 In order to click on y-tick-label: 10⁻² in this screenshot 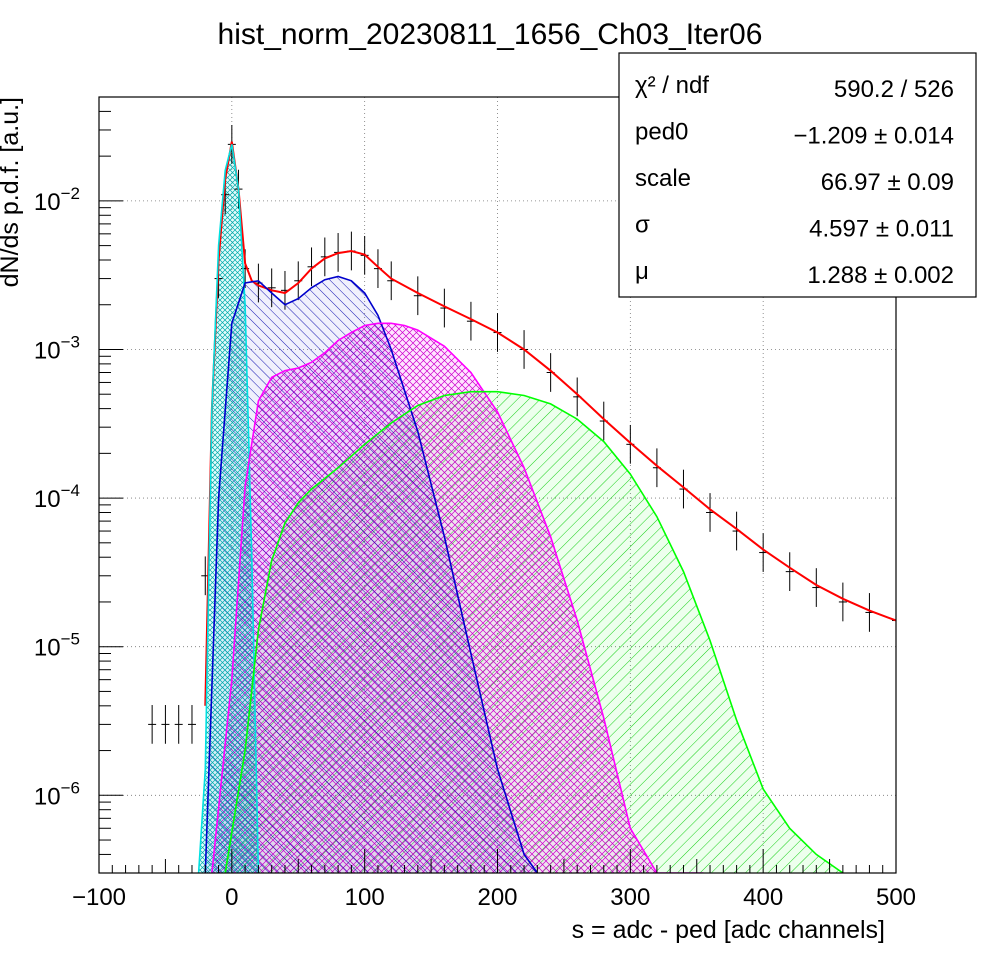, I will do `click(57, 200)`.